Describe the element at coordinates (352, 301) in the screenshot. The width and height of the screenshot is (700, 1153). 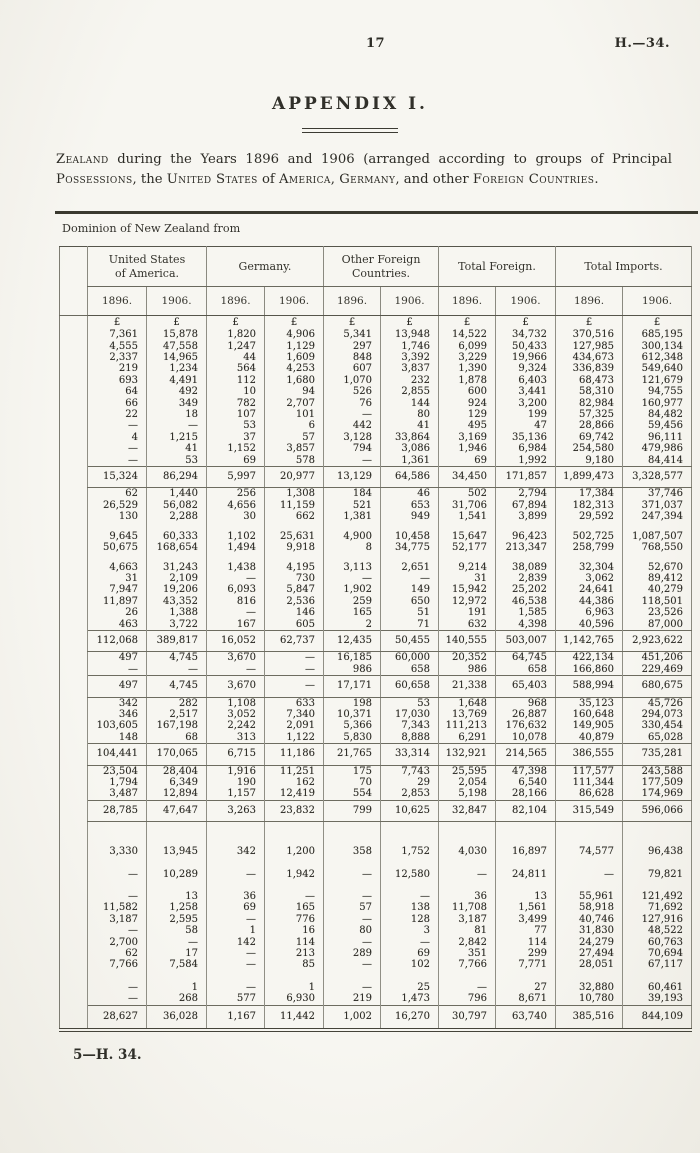
I see `year-header: 1896.` at that location.